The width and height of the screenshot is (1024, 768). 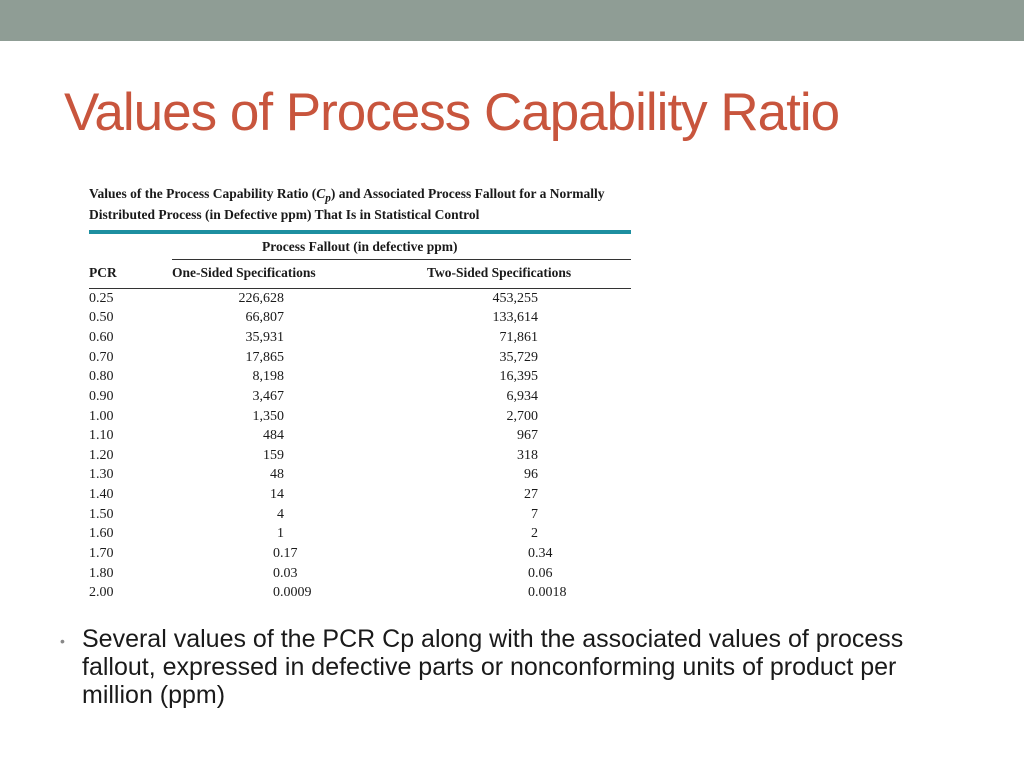 I want to click on one-sided-cell: 226,628, so click(x=261, y=298).